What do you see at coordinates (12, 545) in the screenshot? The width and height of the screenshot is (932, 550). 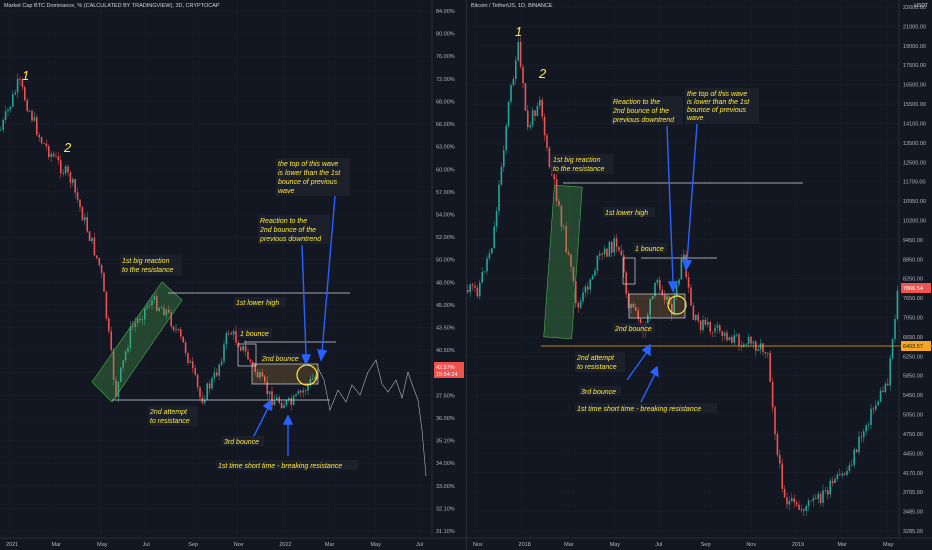 I see `left-x-tick: 2021` at bounding box center [12, 545].